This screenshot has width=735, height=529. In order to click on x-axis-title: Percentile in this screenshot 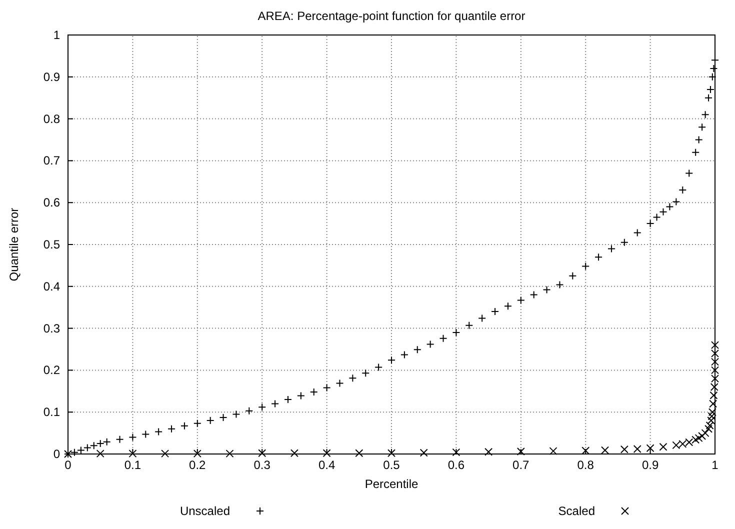, I will do `click(391, 484)`.